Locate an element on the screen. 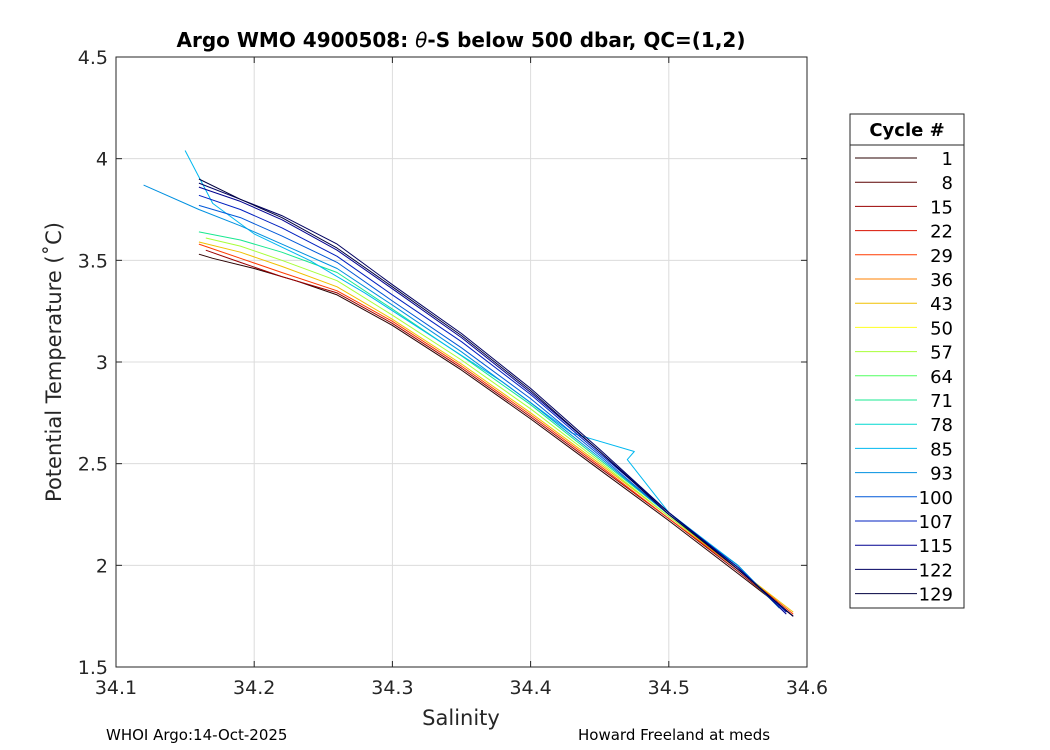 Image resolution: width=1050 pixels, height=750 pixels. x-tick-label: 34.6 is located at coordinates (807, 688).